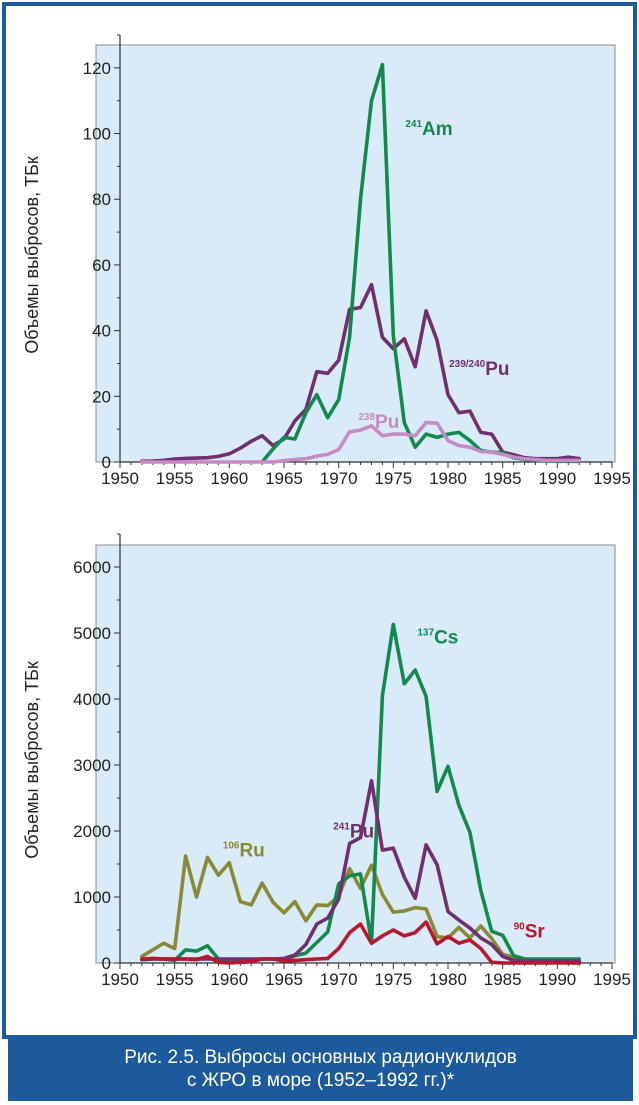 The image size is (639, 1105). What do you see at coordinates (320, 1057) in the screenshot?
I see `caption-line-1: Рис. 2.5. Выбросы основных радионуклидов` at bounding box center [320, 1057].